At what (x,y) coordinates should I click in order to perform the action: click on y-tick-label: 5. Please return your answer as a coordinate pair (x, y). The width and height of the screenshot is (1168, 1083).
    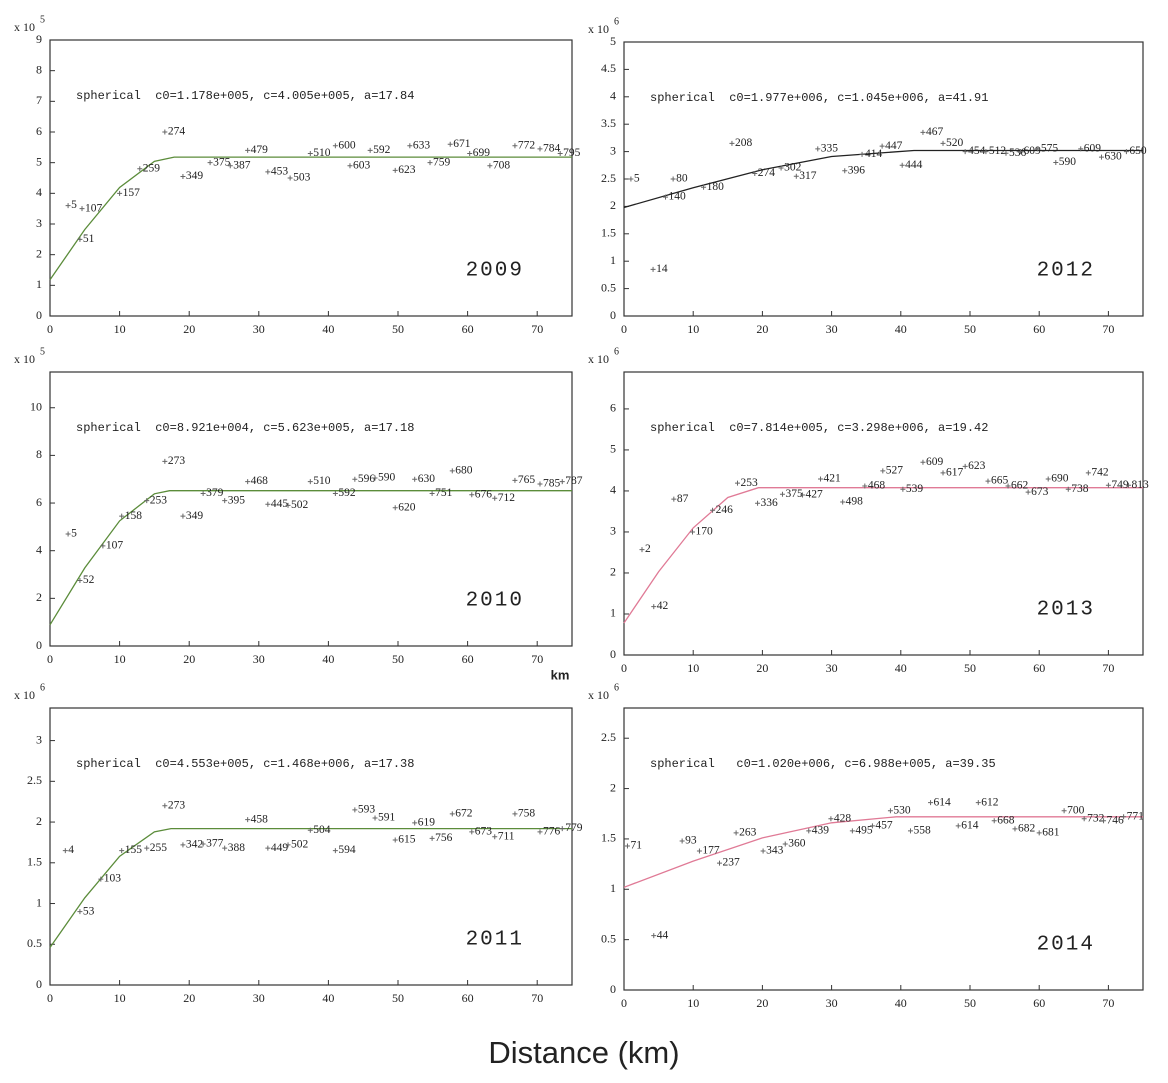
    Looking at the image, I should click on (613, 449).